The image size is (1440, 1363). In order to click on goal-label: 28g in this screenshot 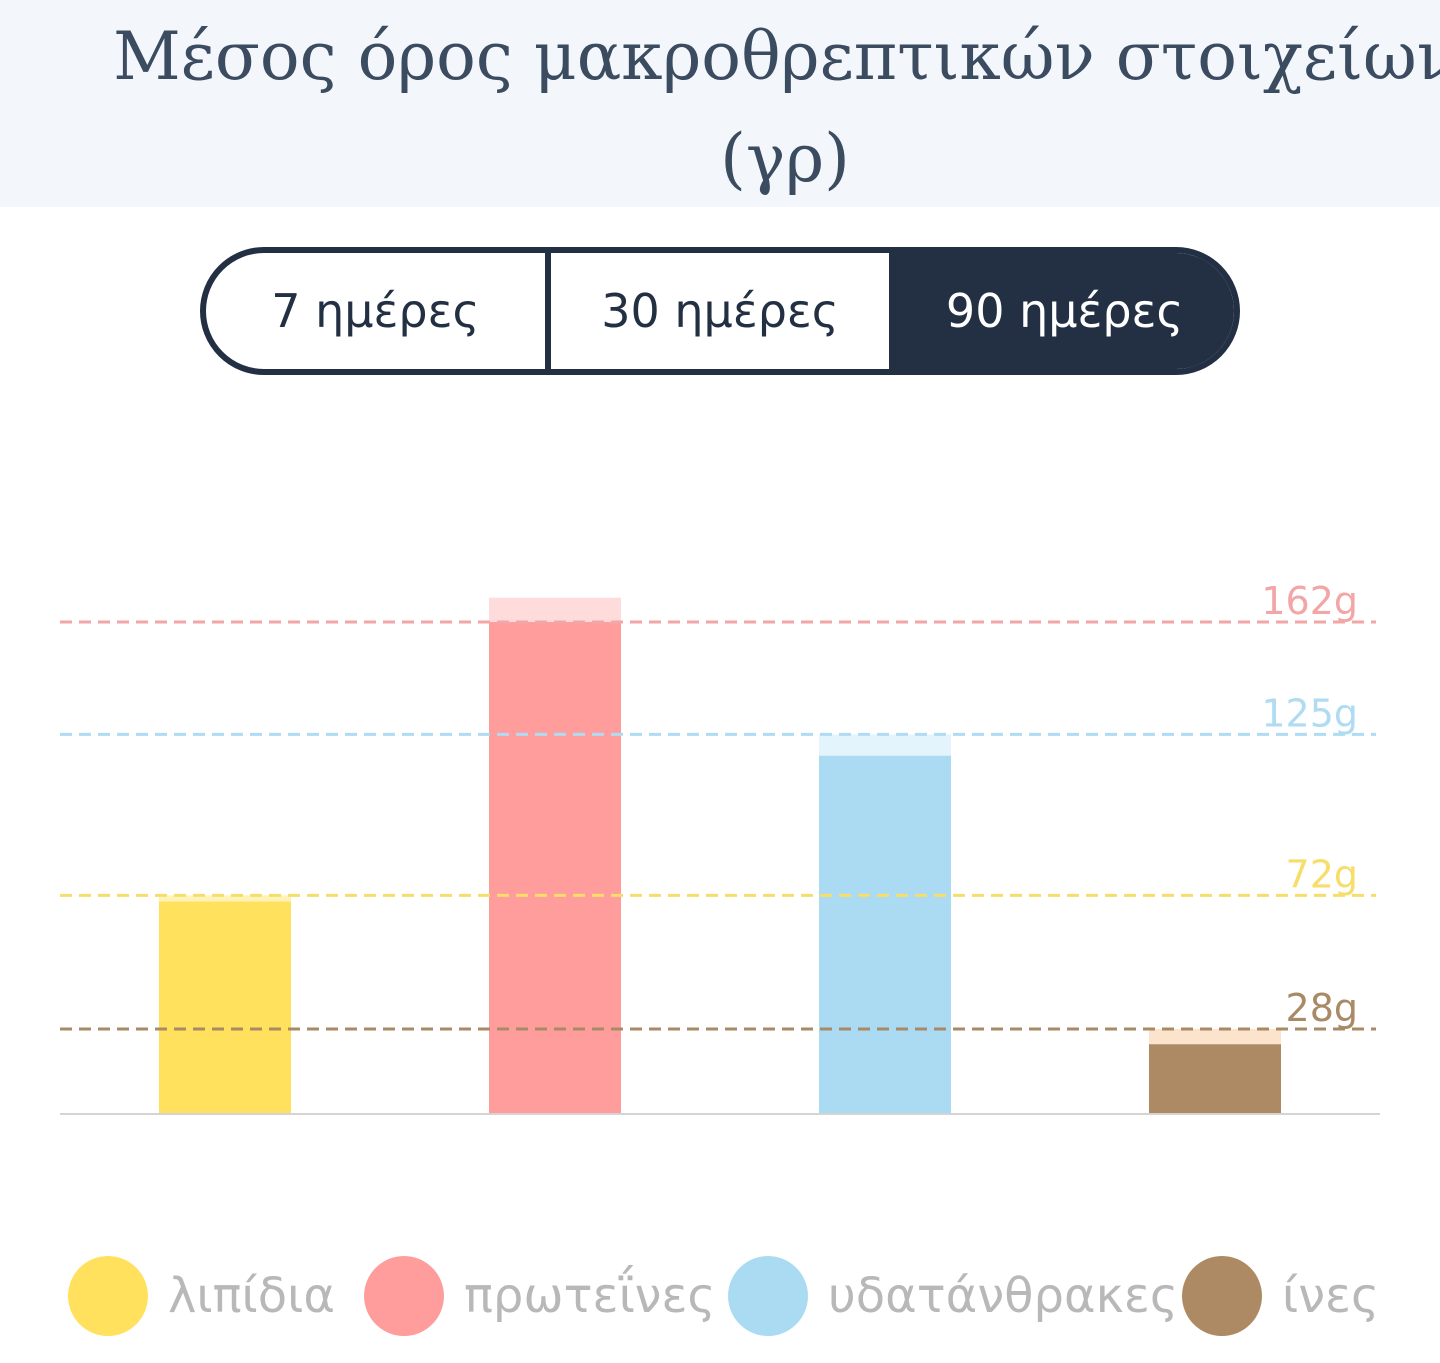, I will do `click(1322, 1008)`.